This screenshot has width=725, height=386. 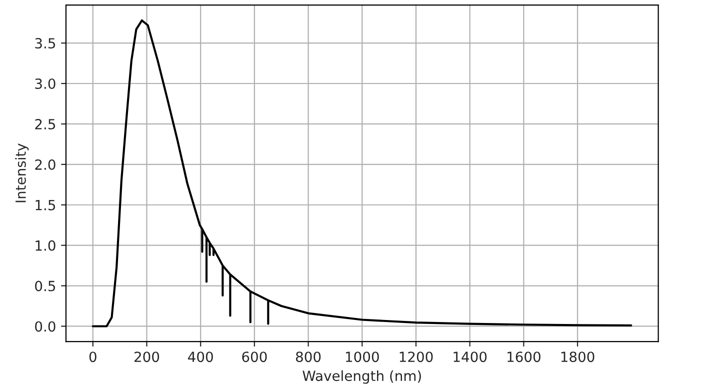 I want to click on x-tick-label: 1800, so click(x=577, y=357).